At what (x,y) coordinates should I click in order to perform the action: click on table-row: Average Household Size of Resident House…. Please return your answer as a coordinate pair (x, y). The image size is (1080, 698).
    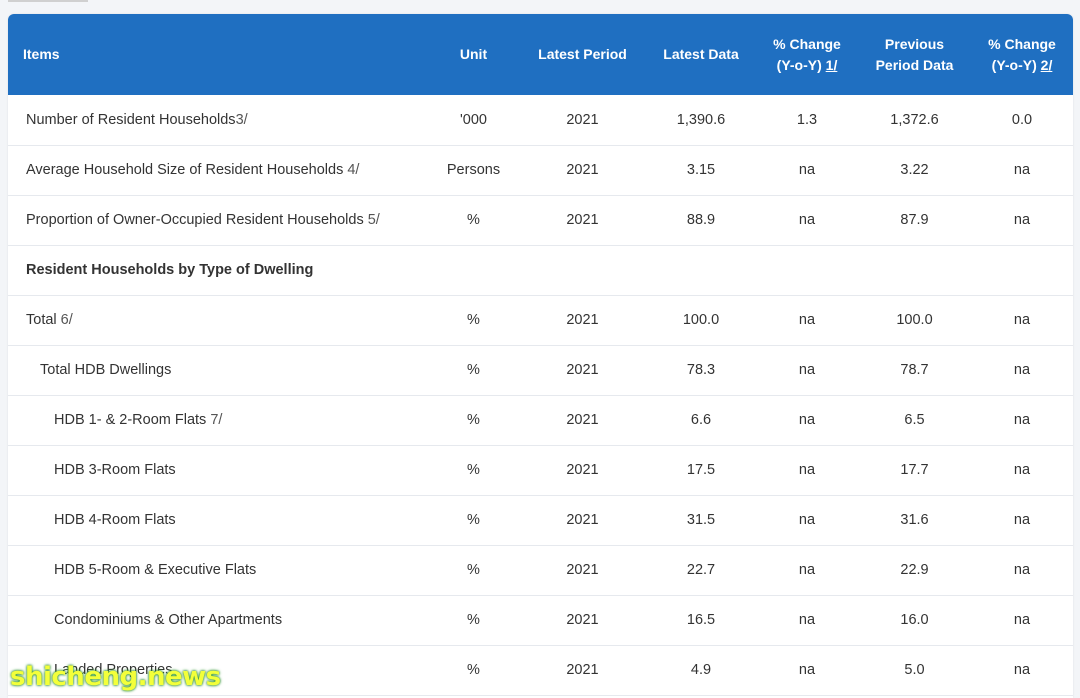
    Looking at the image, I should click on (540, 170).